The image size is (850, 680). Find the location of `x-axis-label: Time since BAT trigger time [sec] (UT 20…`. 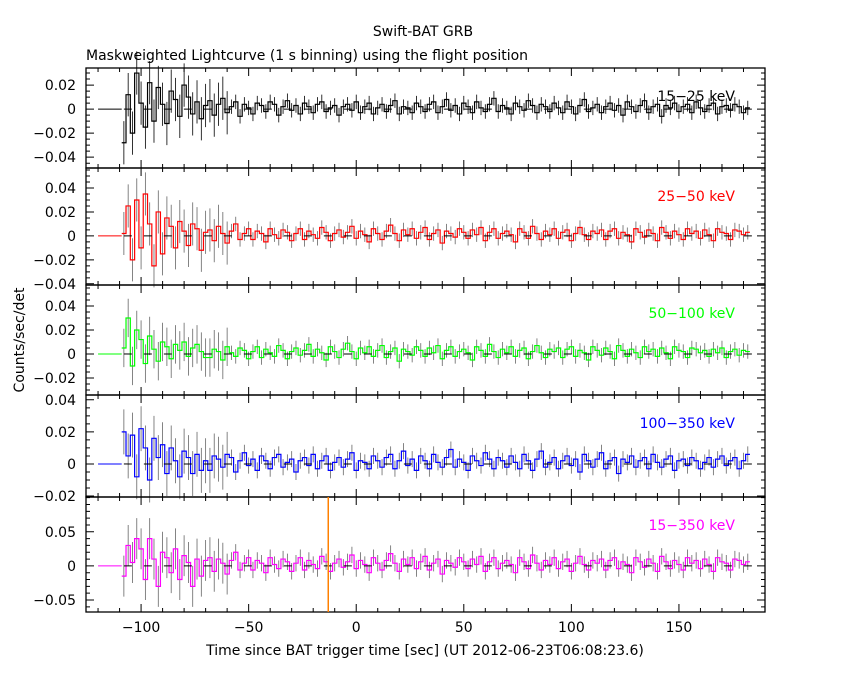

x-axis-label: Time since BAT trigger time [sec] (UT 20… is located at coordinates (424, 651).